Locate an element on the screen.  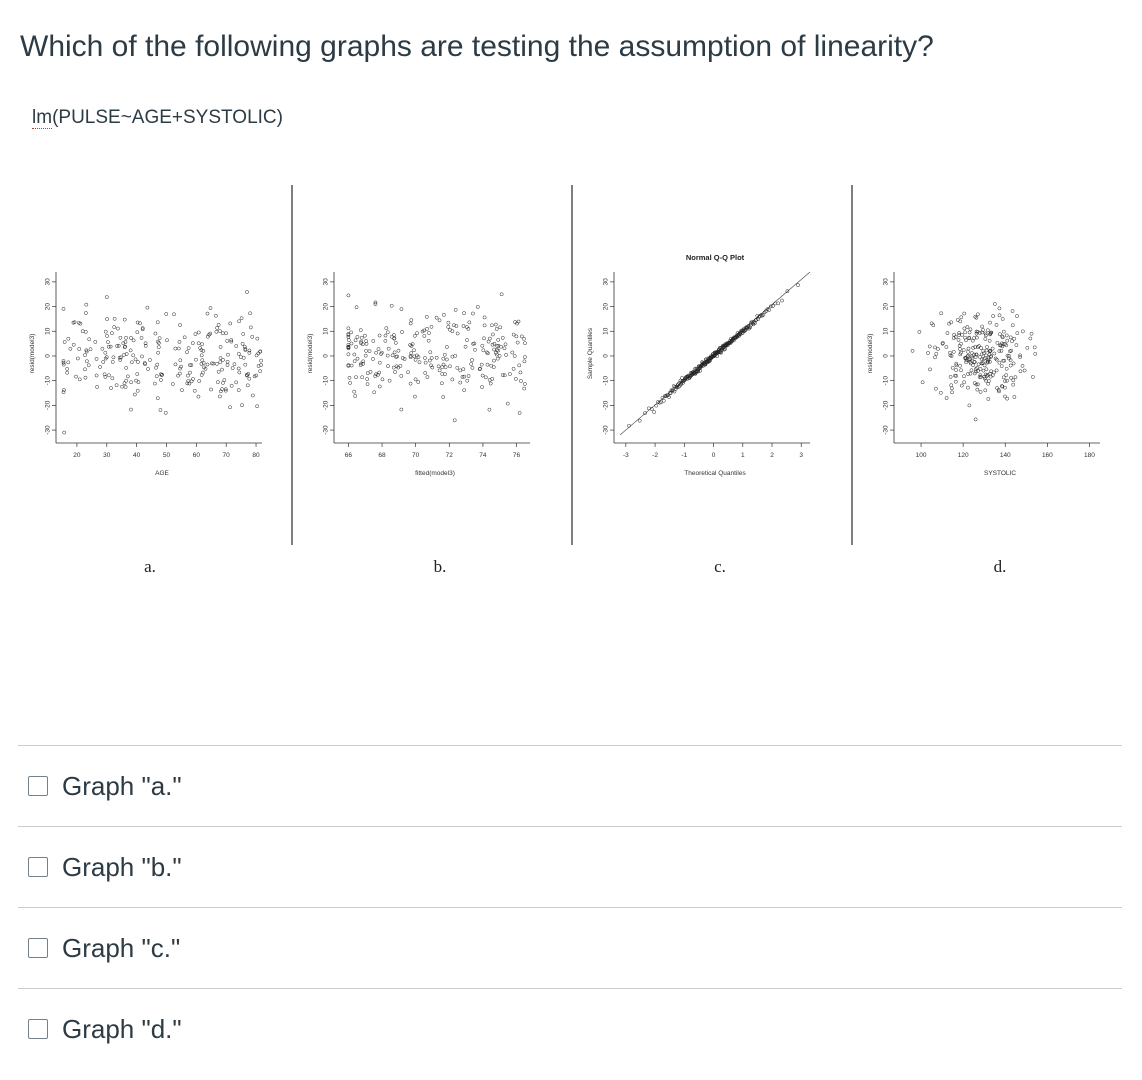
option-graph-d: Graph "d." is located at coordinates (570, 1028).